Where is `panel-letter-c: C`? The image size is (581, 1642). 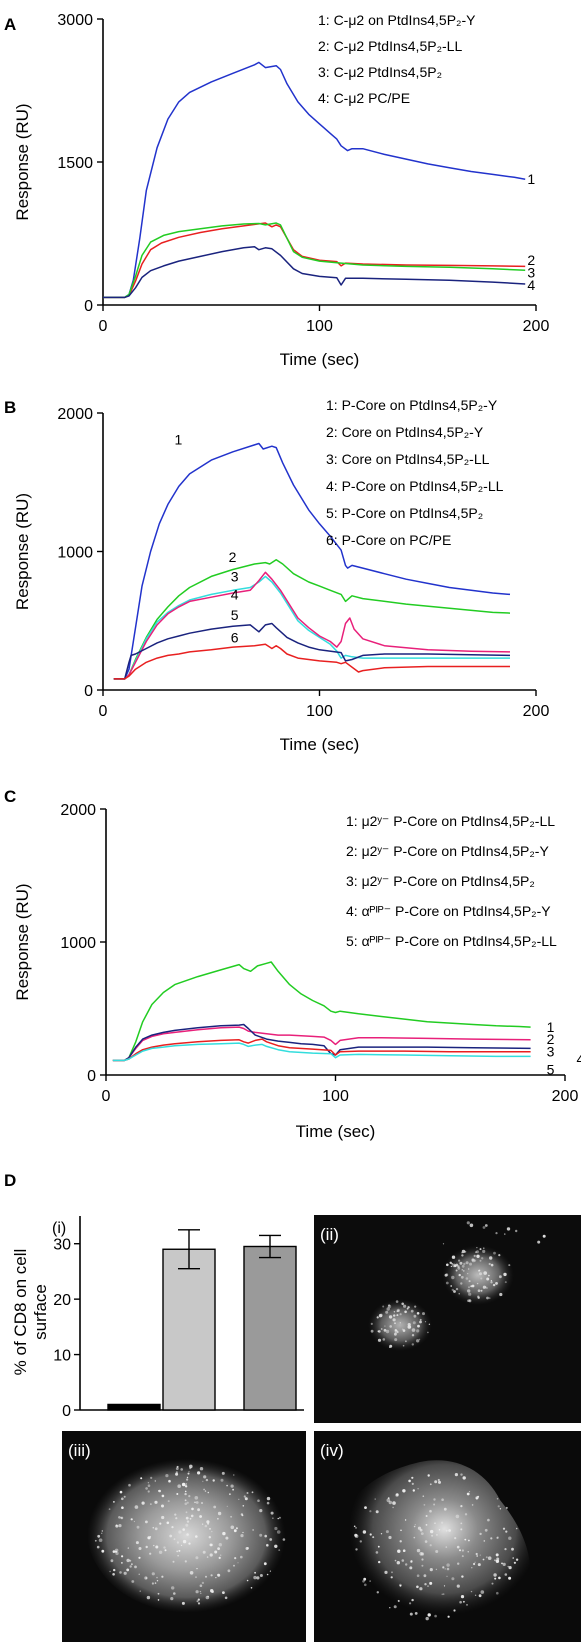
panel-letter-c: C is located at coordinates (10, 796).